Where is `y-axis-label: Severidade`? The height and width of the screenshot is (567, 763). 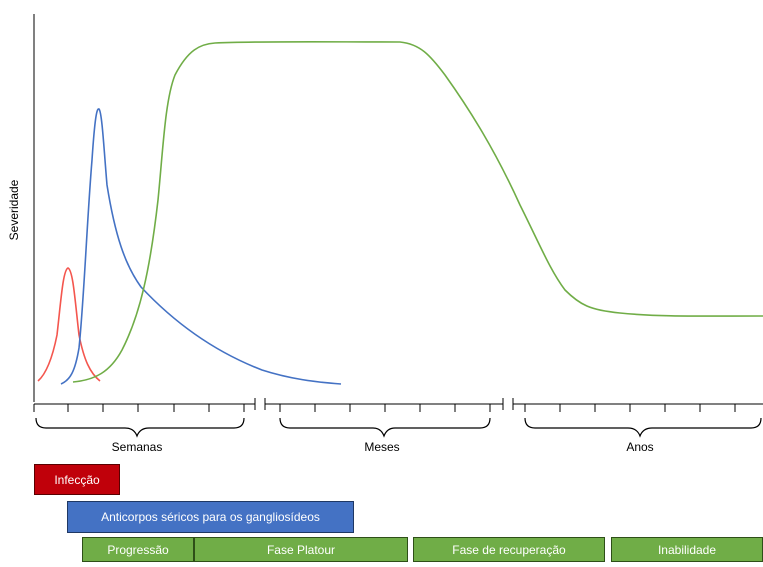 y-axis-label: Severidade is located at coordinates (14, 210).